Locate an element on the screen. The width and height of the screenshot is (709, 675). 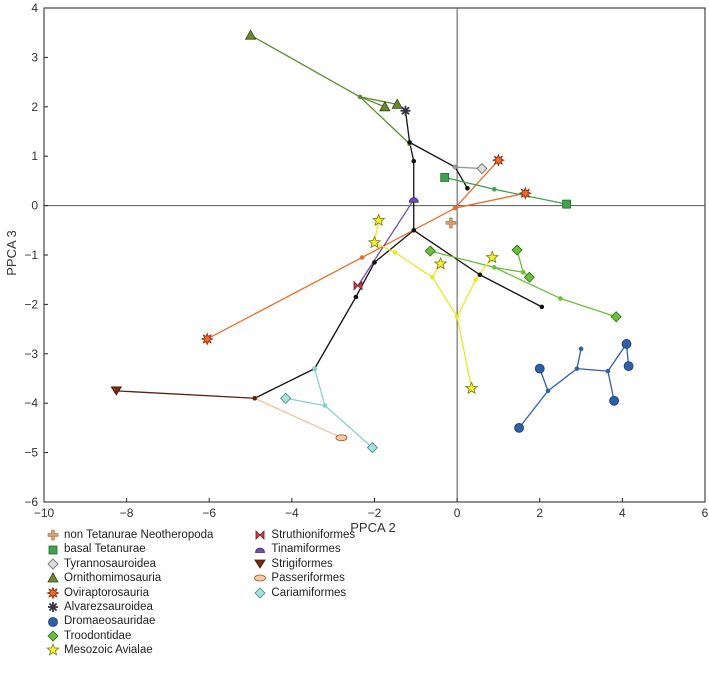
tyrannosauroidea-legend-marker is located at coordinates (53, 564).